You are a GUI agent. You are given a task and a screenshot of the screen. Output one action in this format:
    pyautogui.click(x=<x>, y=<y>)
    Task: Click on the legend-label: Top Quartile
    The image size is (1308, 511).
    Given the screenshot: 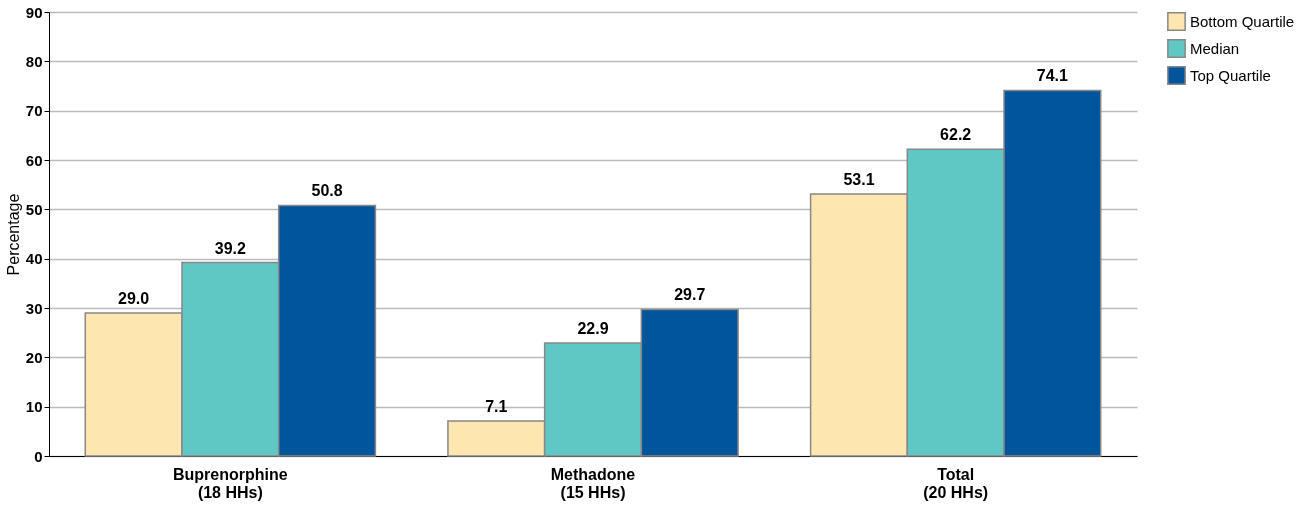 What is the action you would take?
    pyautogui.click(x=1230, y=75)
    